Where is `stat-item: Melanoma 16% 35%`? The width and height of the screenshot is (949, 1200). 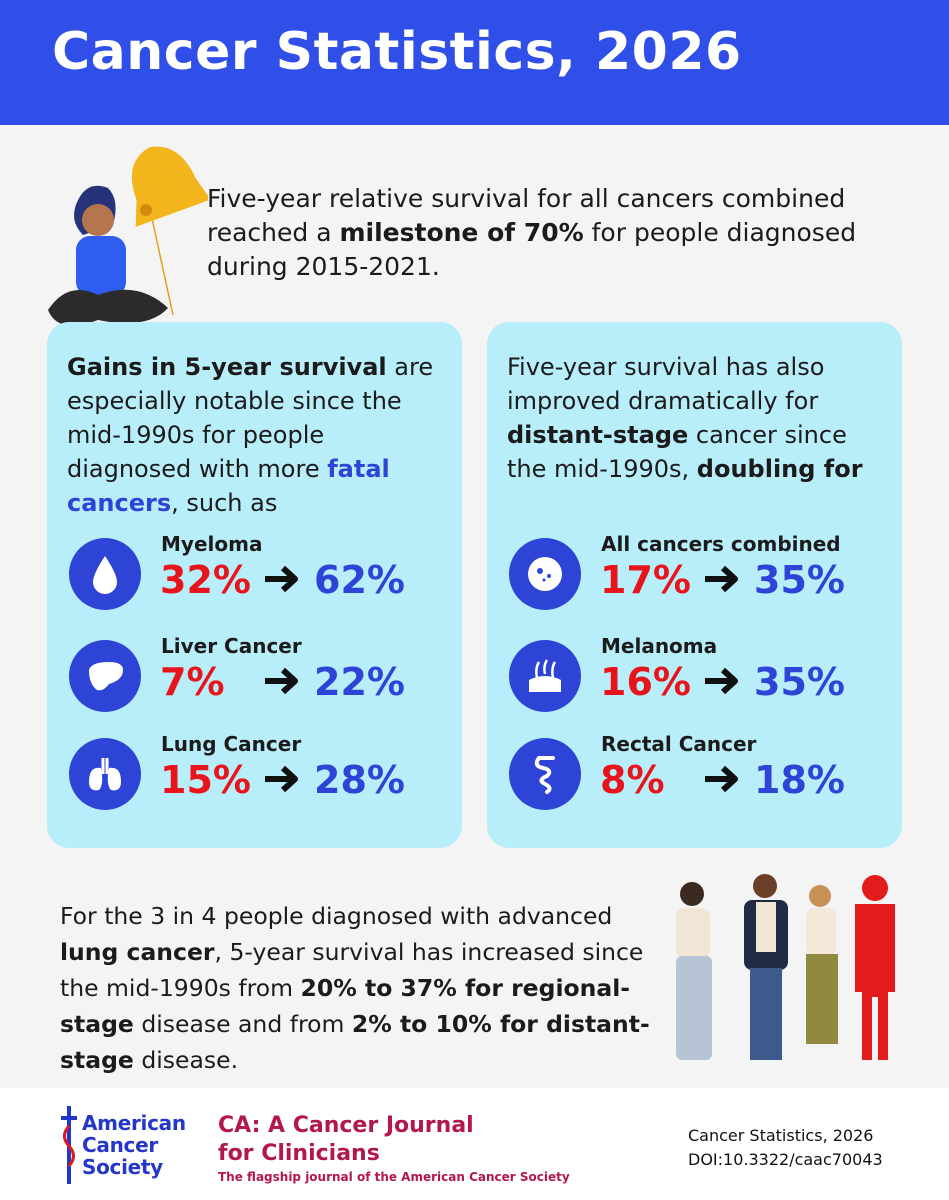
stat-item: Melanoma 16% 35% is located at coordinates (704, 674).